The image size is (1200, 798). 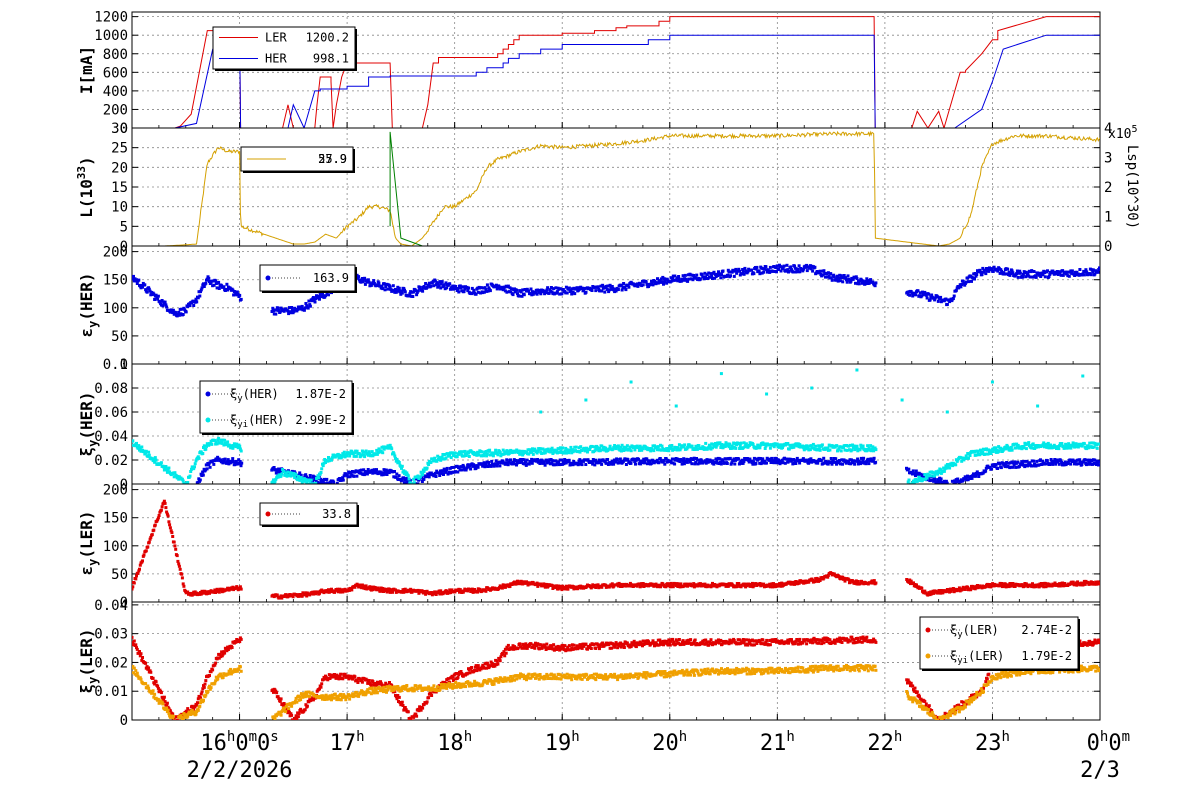 What do you see at coordinates (115, 110) in the screenshot?
I see `y-tick-label: 200` at bounding box center [115, 110].